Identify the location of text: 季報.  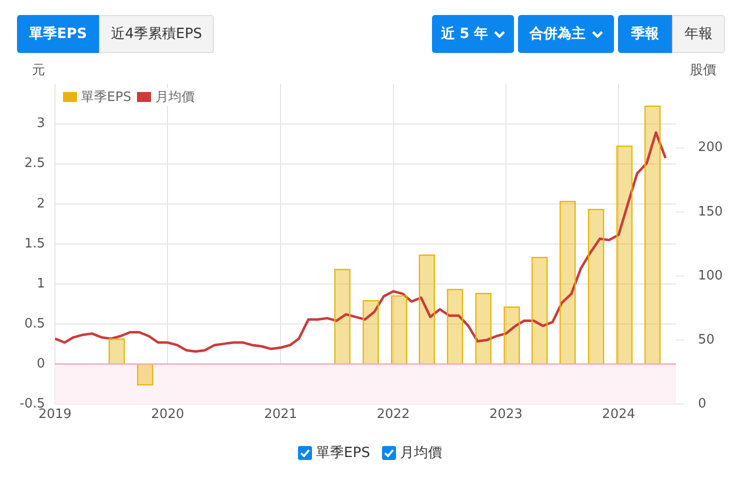
(645, 34).